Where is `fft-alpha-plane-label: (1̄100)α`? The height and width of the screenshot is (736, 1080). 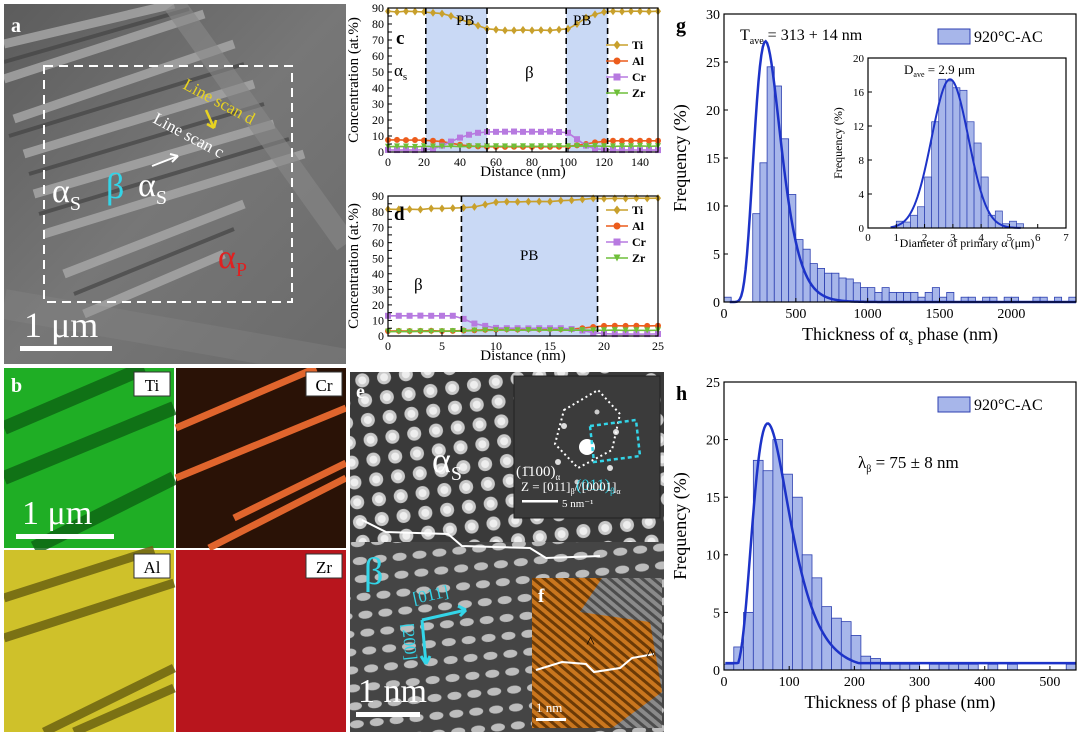
fft-alpha-plane-label: (1̄100)α is located at coordinates (538, 473).